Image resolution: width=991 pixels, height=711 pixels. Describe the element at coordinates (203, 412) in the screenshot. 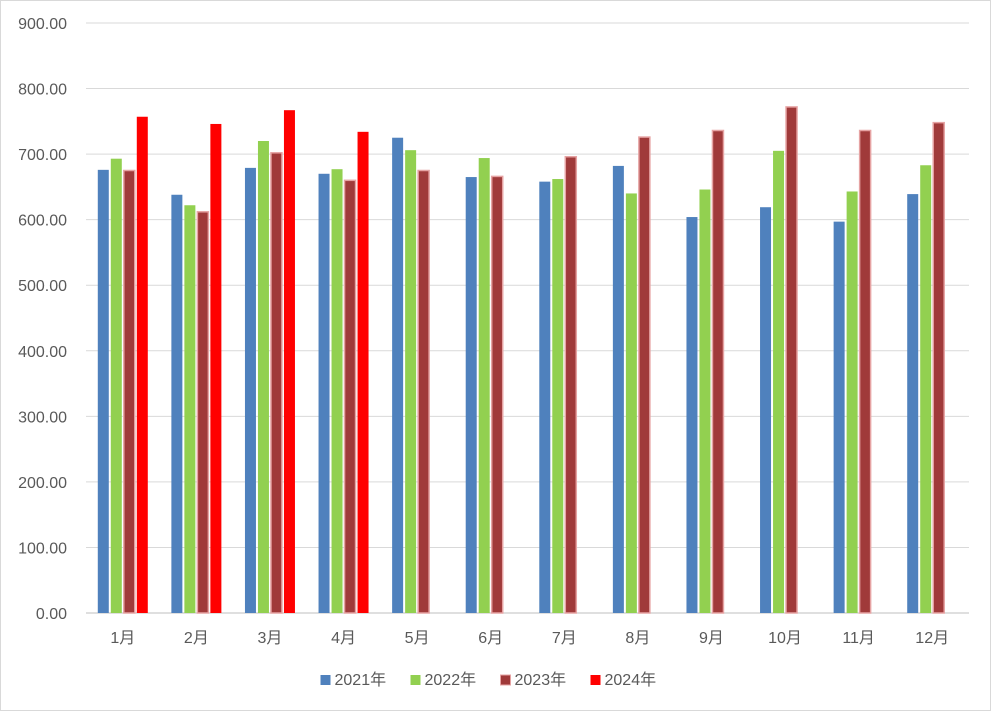

I see `bar-2023年-2月` at that location.